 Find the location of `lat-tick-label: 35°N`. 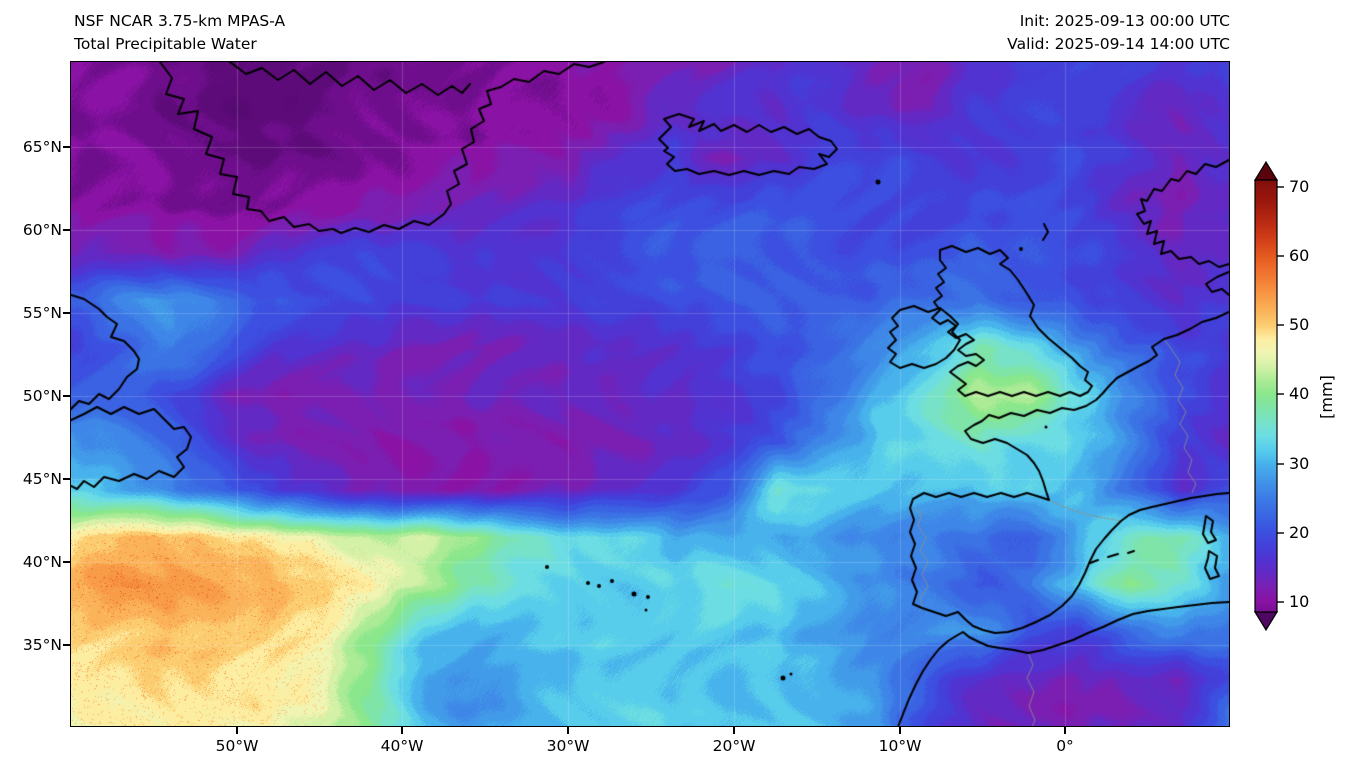

lat-tick-label: 35°N is located at coordinates (42, 645).